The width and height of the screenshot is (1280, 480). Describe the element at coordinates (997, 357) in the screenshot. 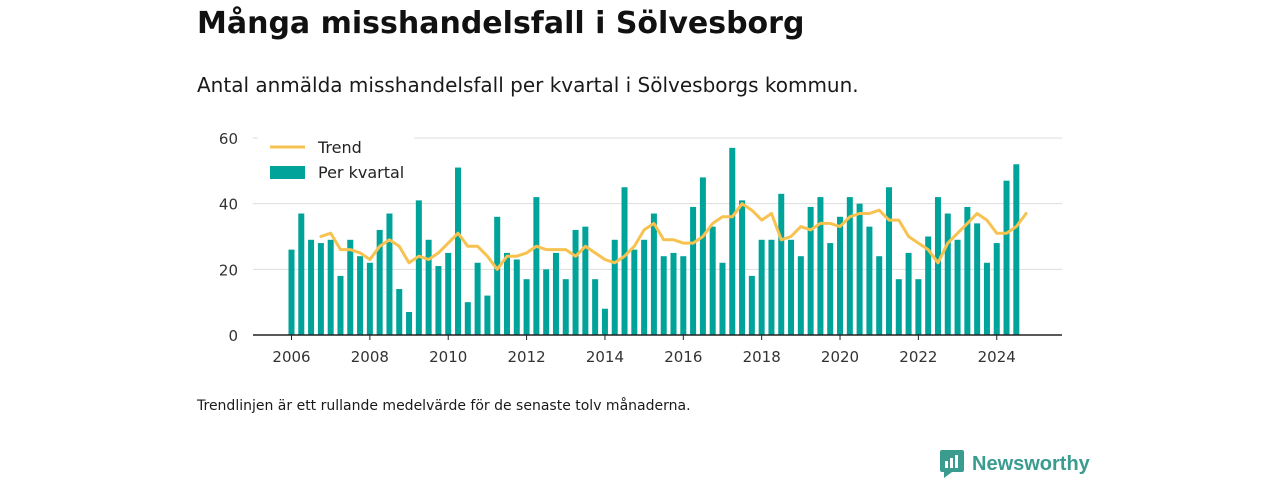

I see `x-tick-label: 2024` at that location.